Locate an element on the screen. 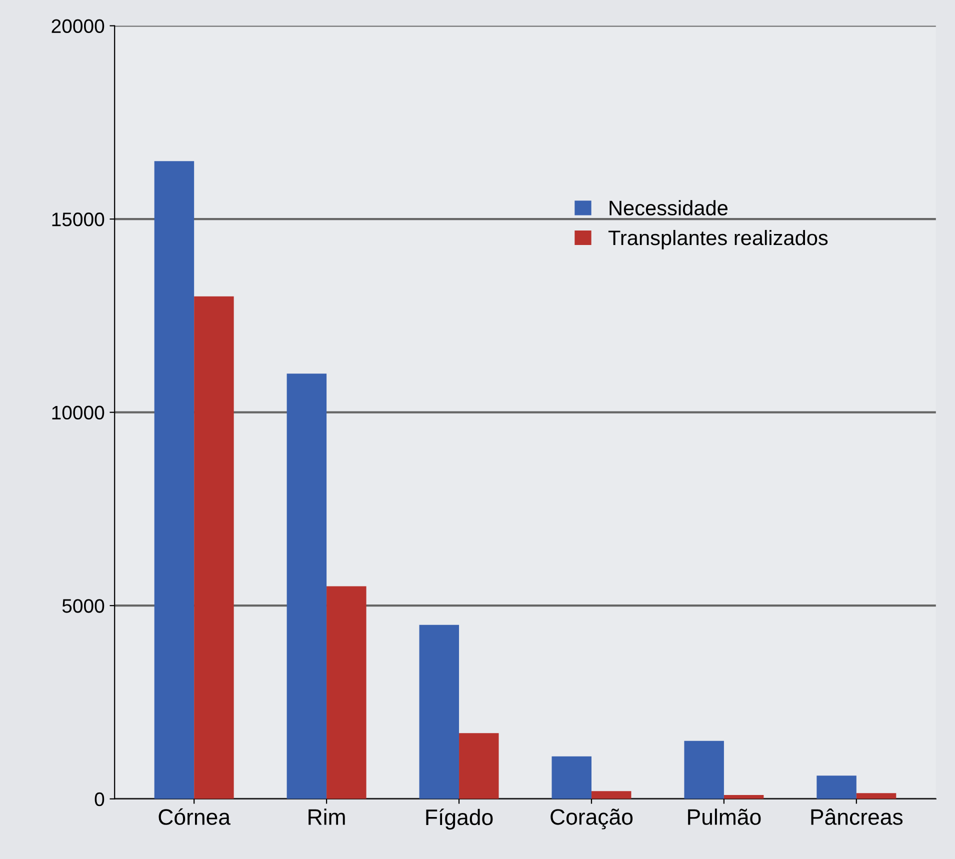 The width and height of the screenshot is (955, 859). y-tick-label: 0 is located at coordinates (99, 799).